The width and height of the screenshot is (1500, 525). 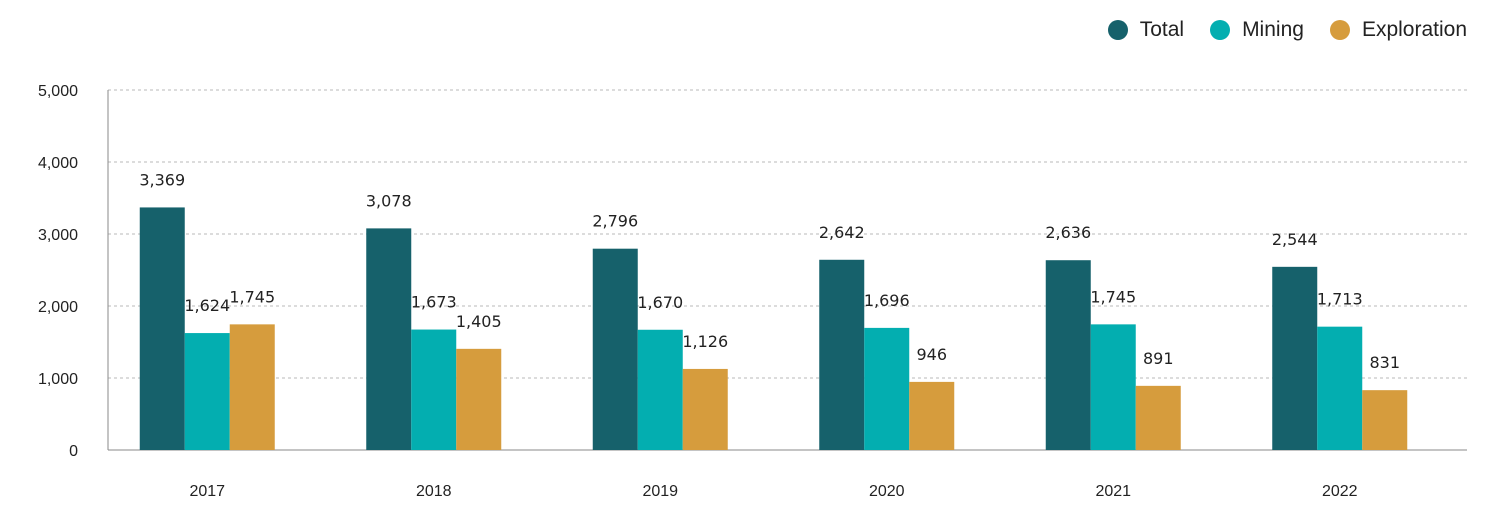 What do you see at coordinates (252, 296) in the screenshot?
I see `data-label-exploration: 1,745` at bounding box center [252, 296].